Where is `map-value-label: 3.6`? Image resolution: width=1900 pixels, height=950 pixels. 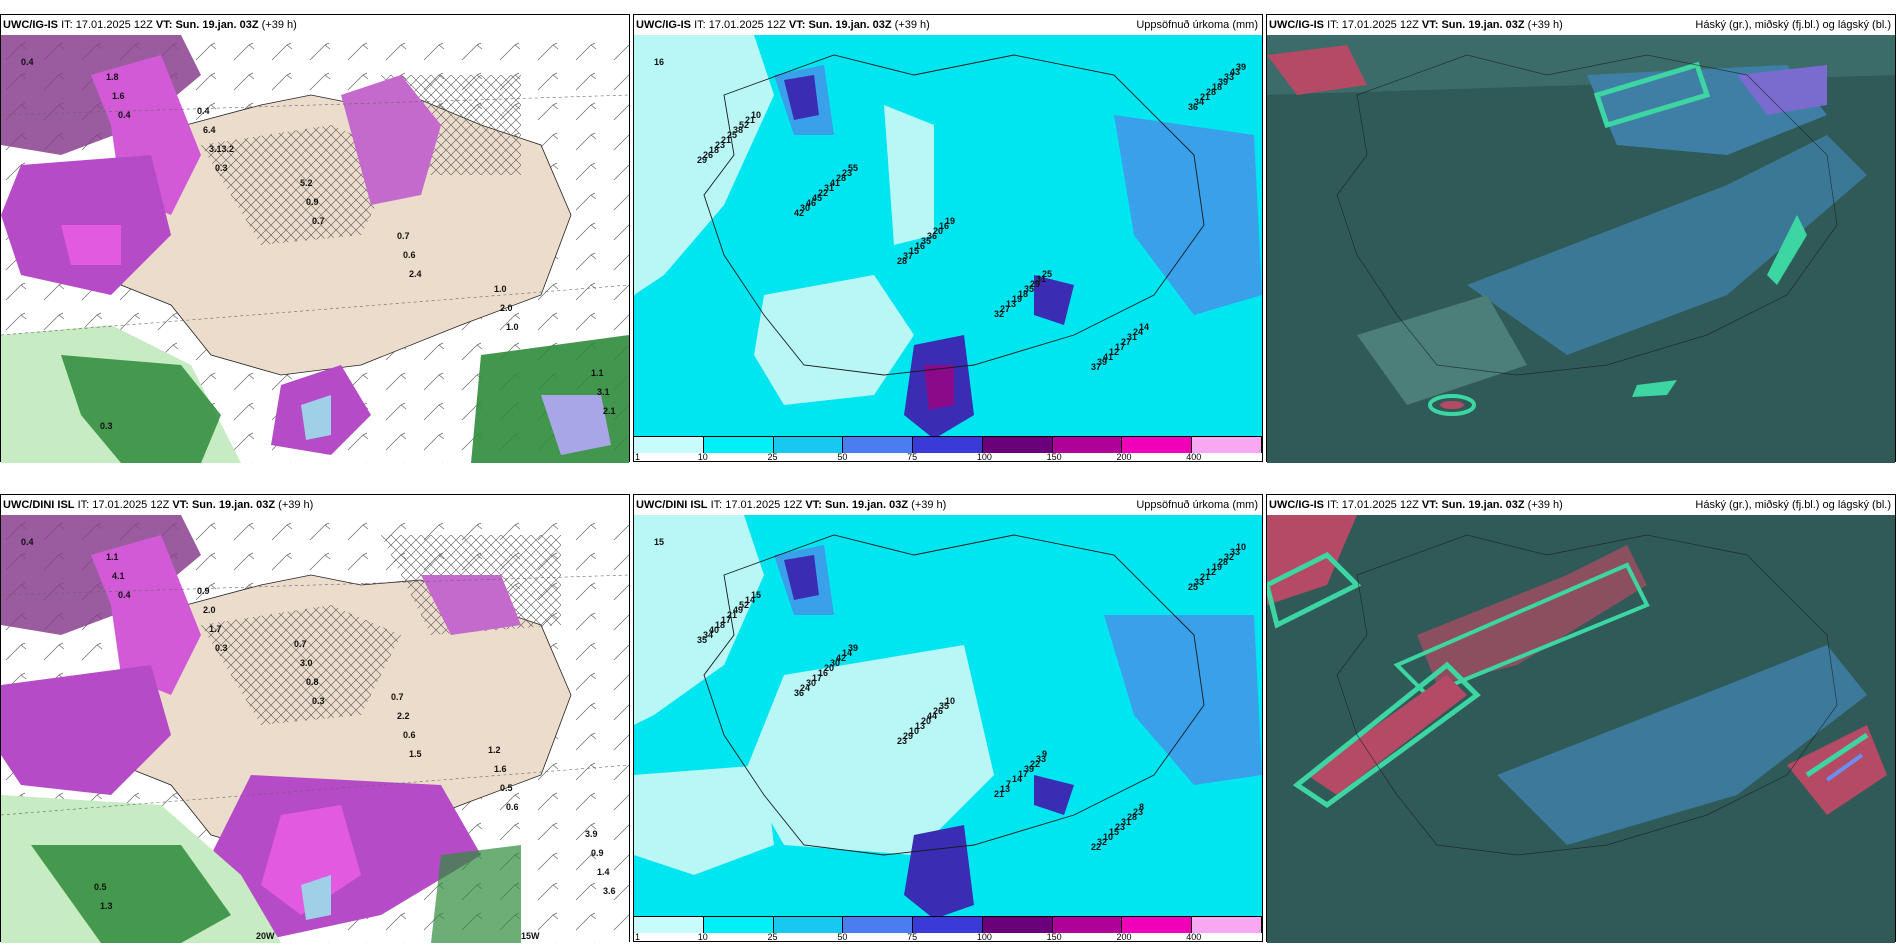 map-value-label: 3.6 is located at coordinates (609, 891).